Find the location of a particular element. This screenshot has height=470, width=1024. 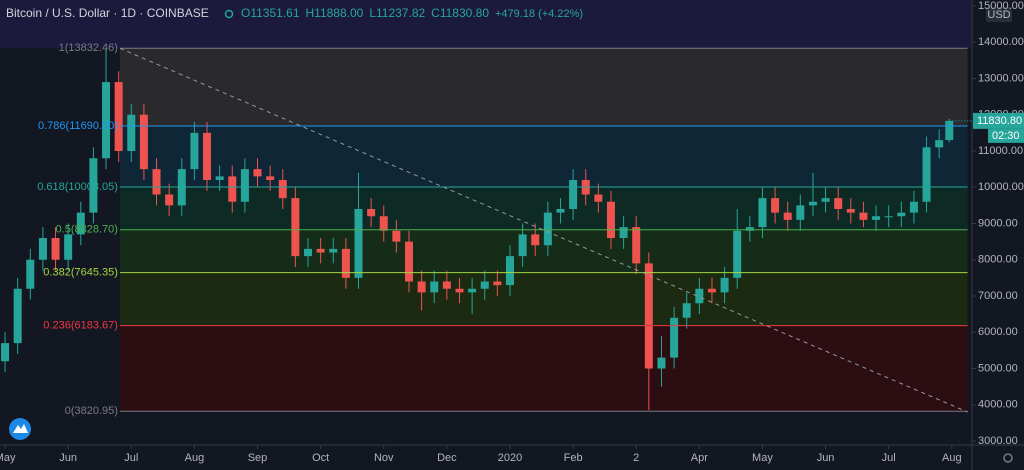

y-tick-label: 14000.00 is located at coordinates (1001, 42).